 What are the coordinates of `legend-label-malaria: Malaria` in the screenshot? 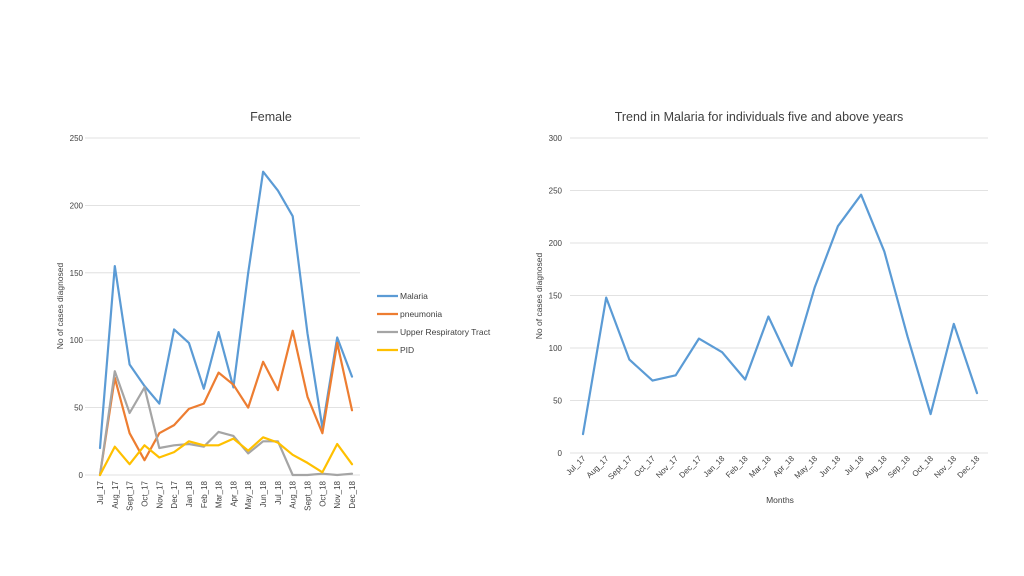 It's located at (414, 296).